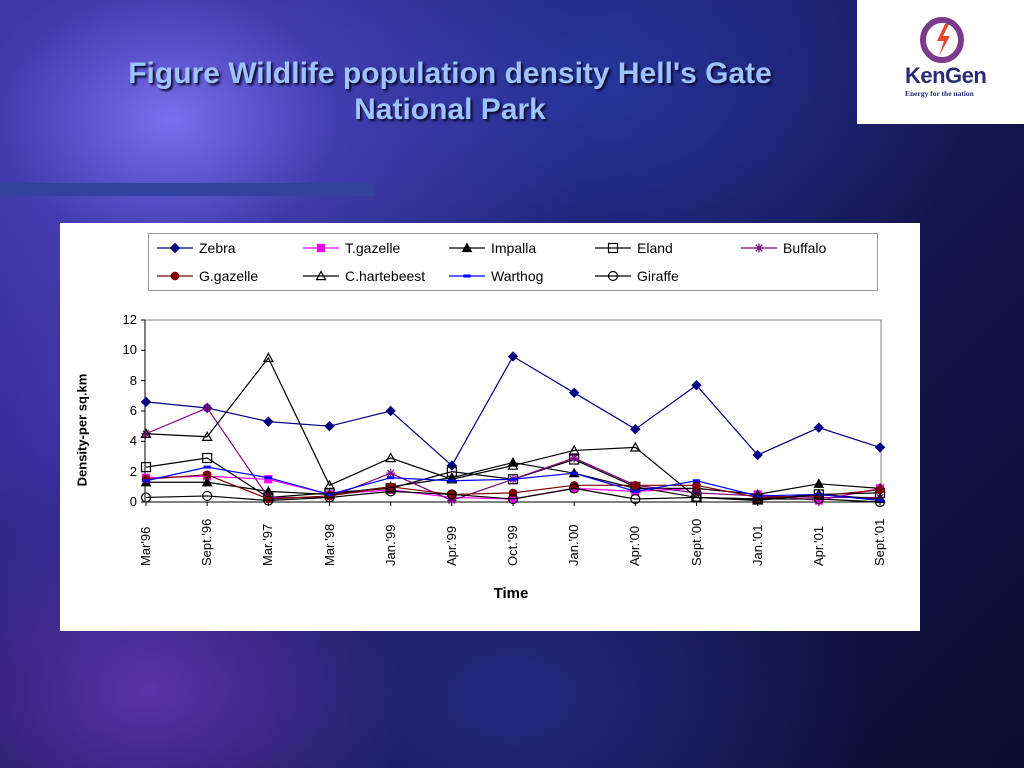 This screenshot has width=1024, height=768. Describe the element at coordinates (613, 276) in the screenshot. I see `legend-swatch-giraffe` at that location.